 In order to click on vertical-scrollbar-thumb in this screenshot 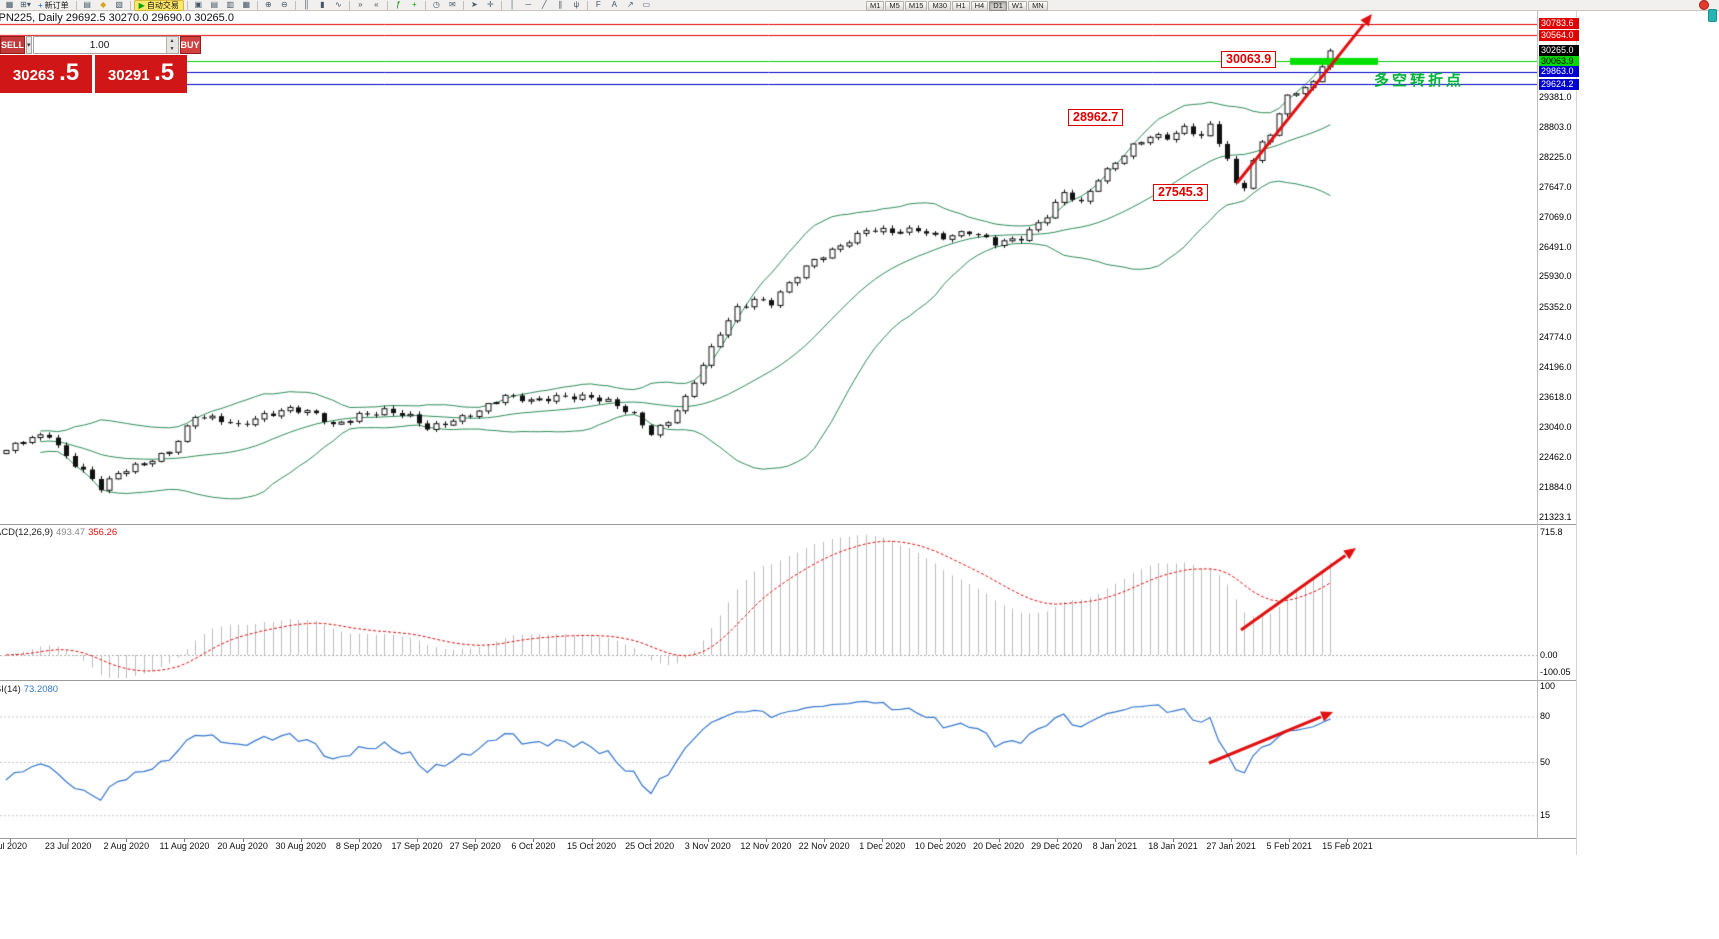, I will do `click(1712, 15)`.